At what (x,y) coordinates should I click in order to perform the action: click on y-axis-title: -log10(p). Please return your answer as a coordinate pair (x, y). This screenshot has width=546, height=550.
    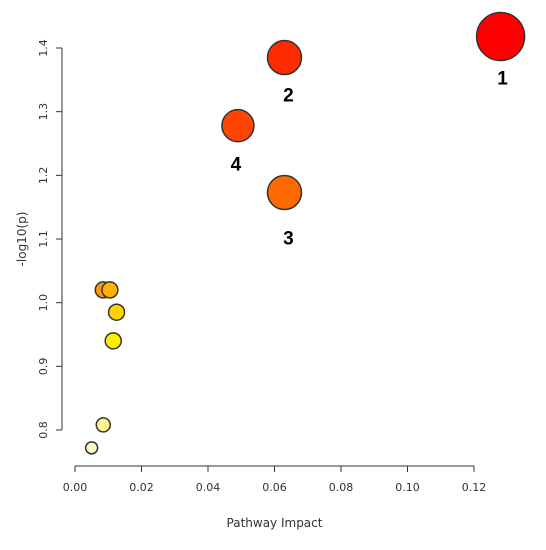
    Looking at the image, I should click on (22, 239).